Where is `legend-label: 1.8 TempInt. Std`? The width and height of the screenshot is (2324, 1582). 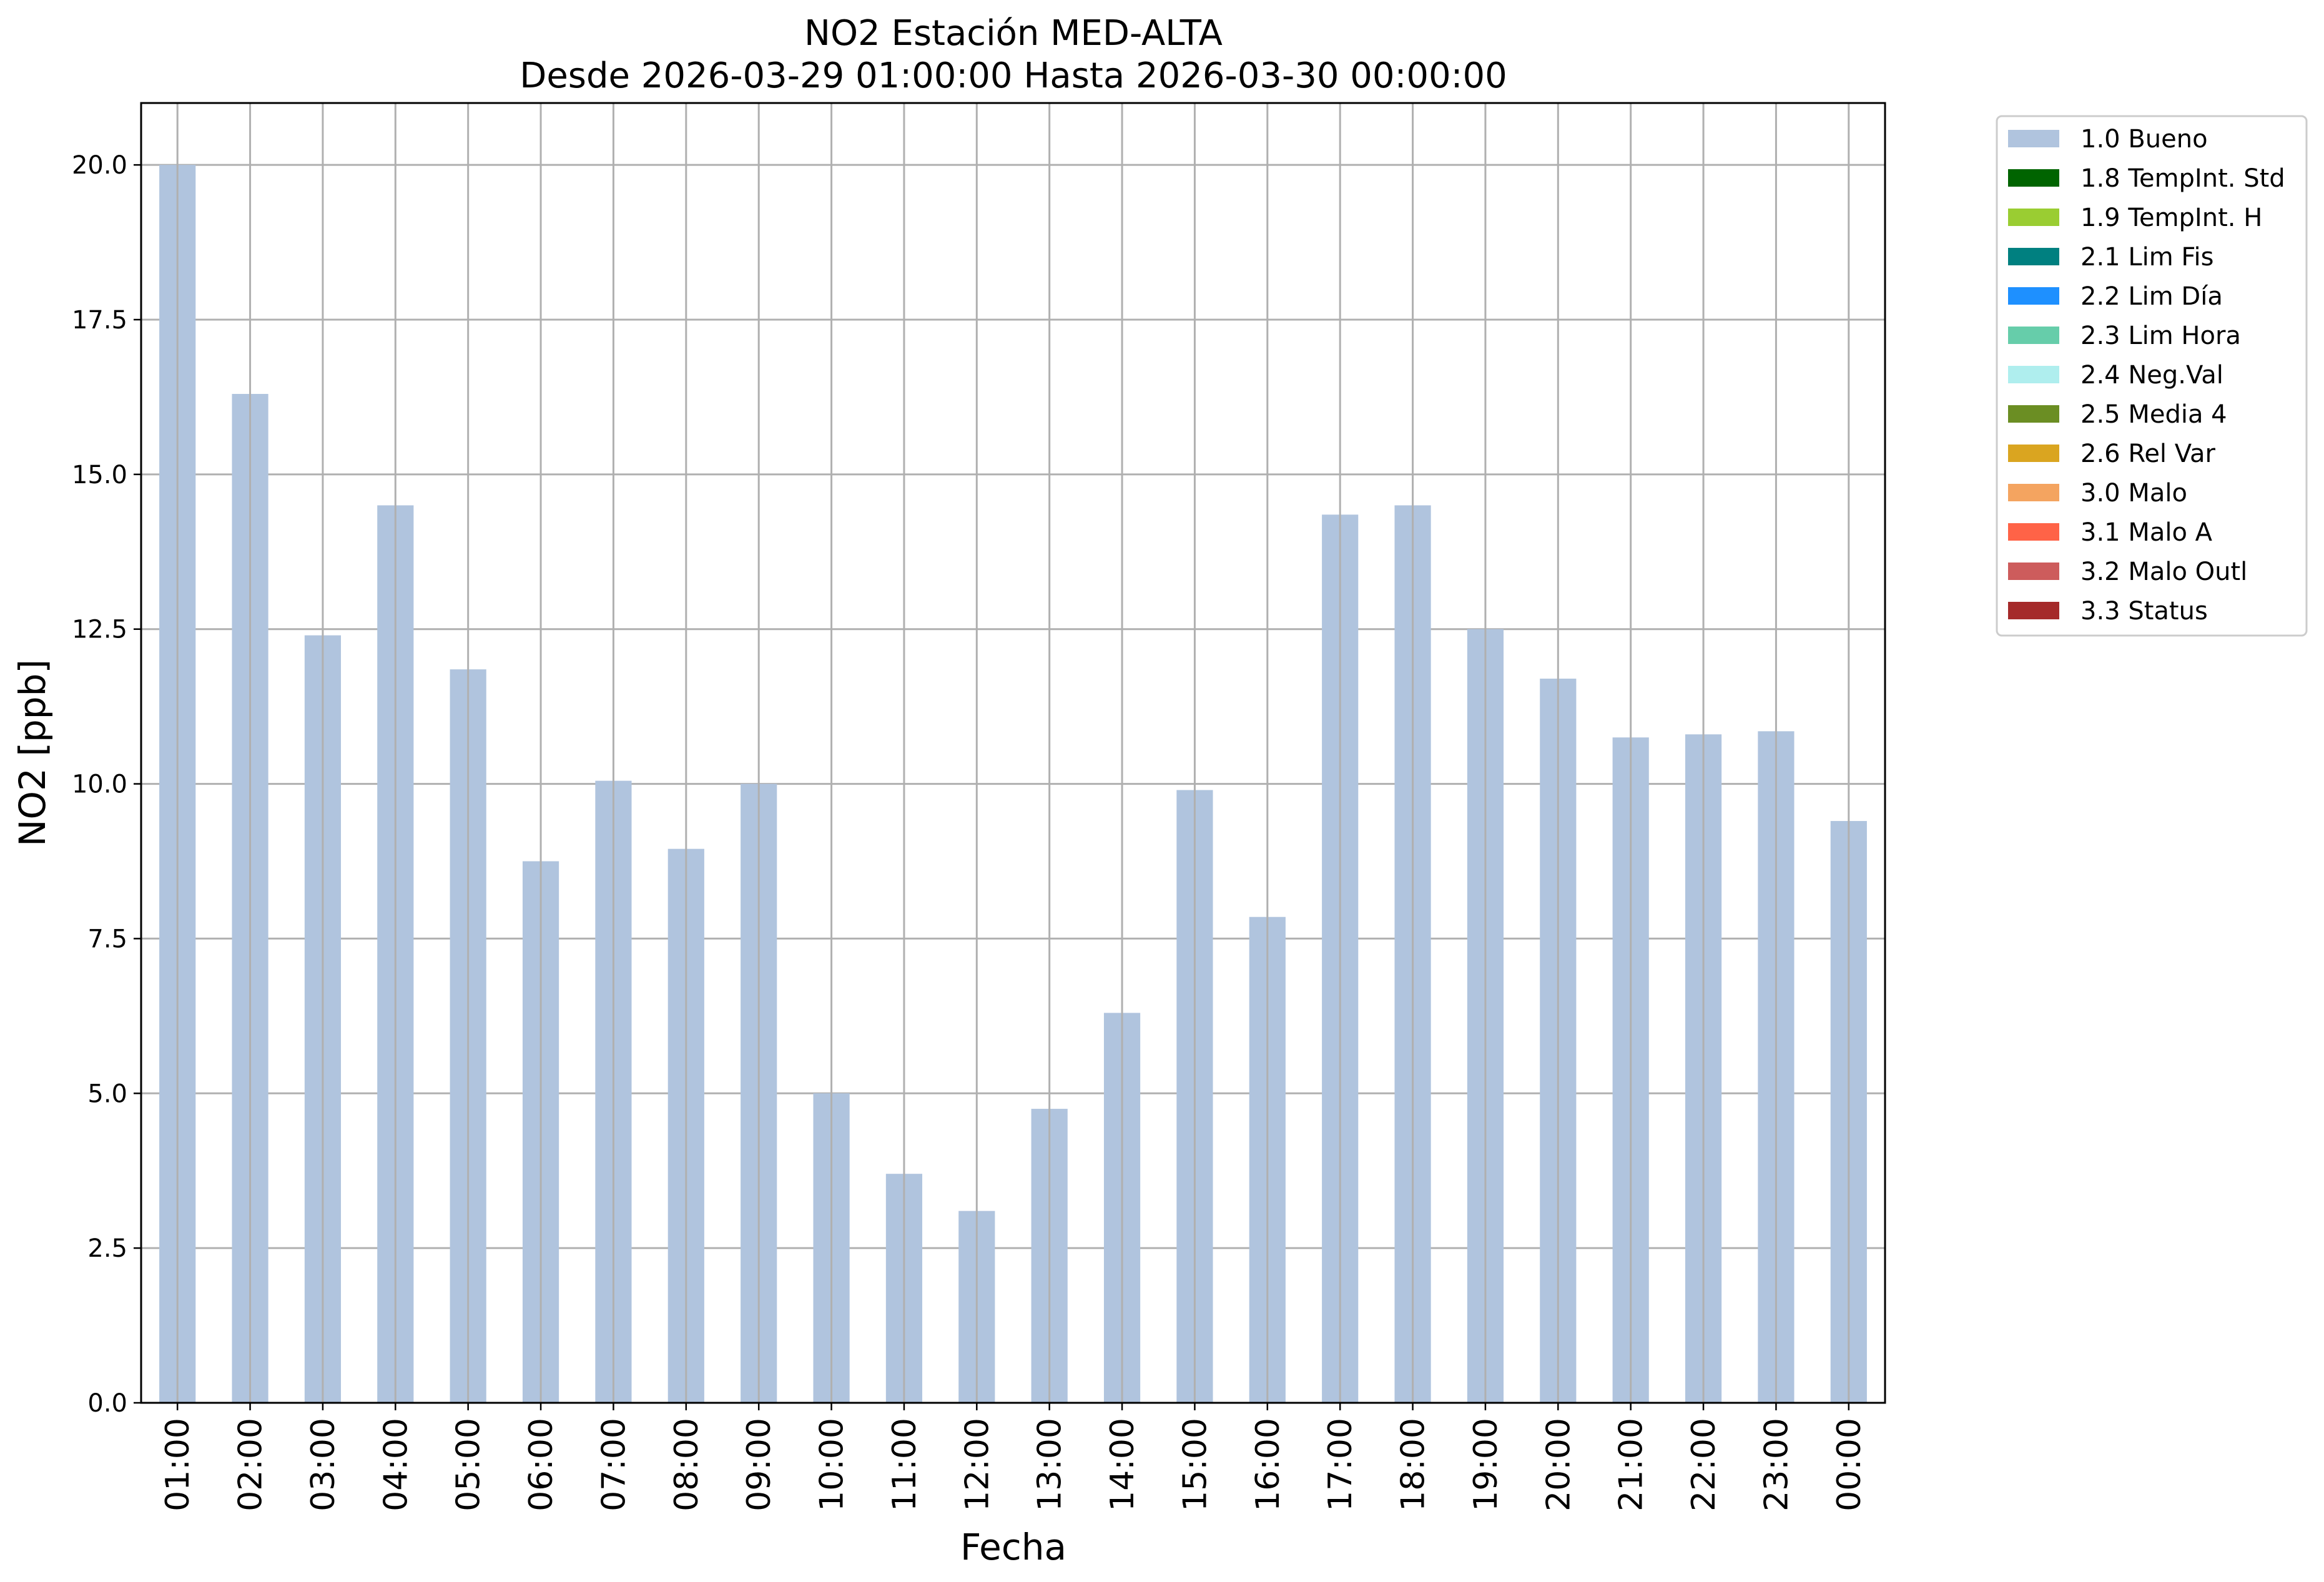 legend-label: 1.8 TempInt. Std is located at coordinates (2182, 178).